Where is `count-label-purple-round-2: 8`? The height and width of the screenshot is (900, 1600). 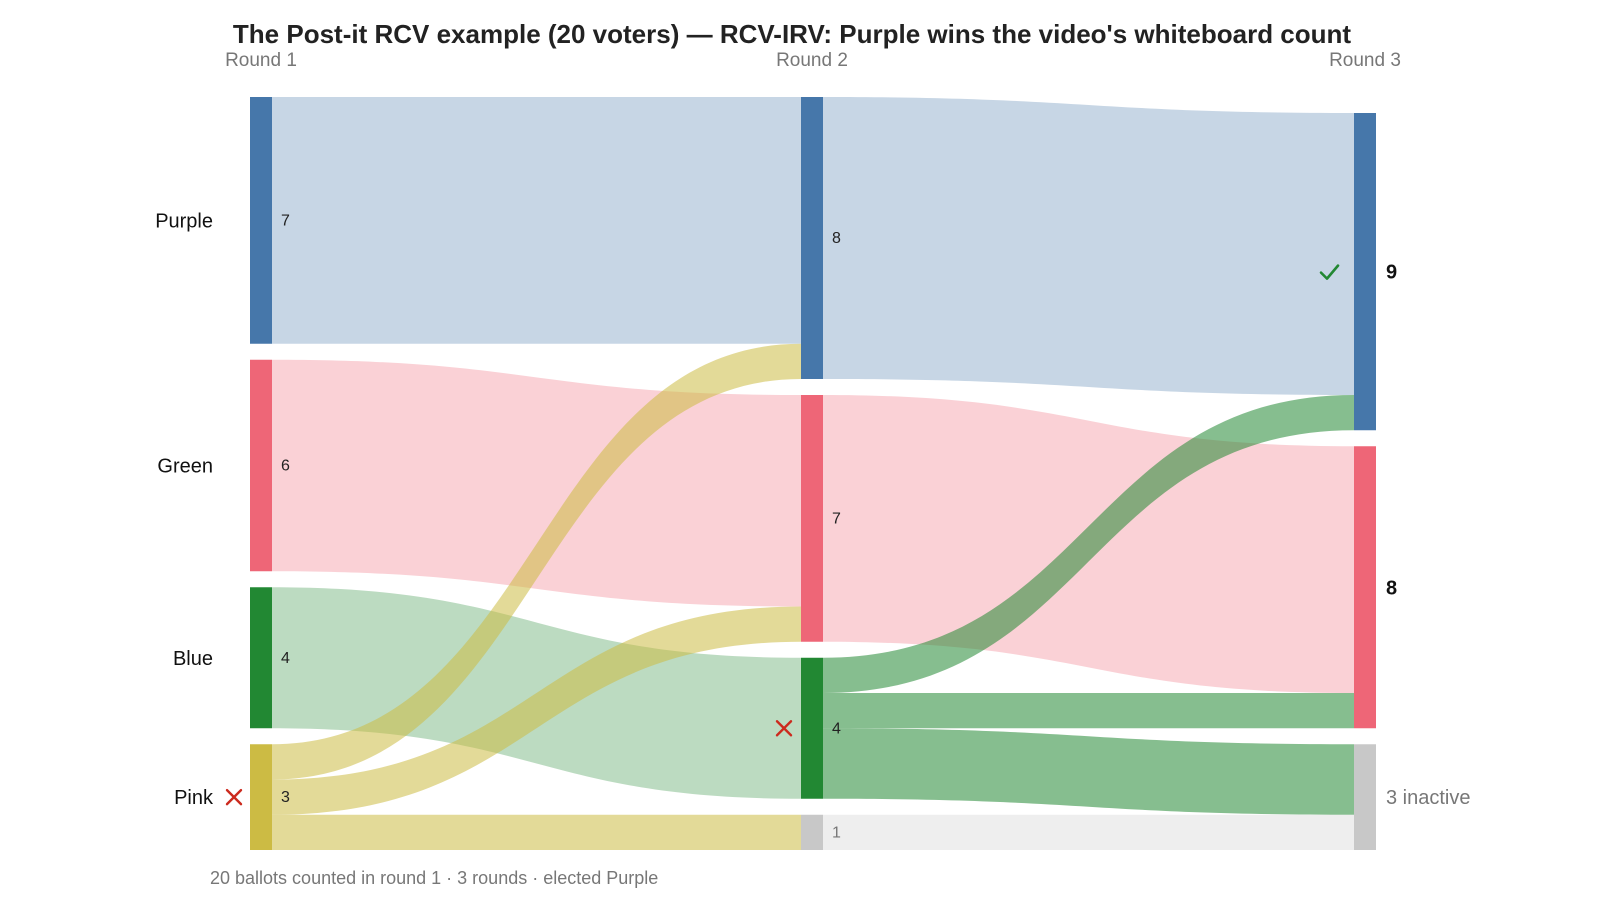
count-label-purple-round-2: 8 is located at coordinates (836, 238).